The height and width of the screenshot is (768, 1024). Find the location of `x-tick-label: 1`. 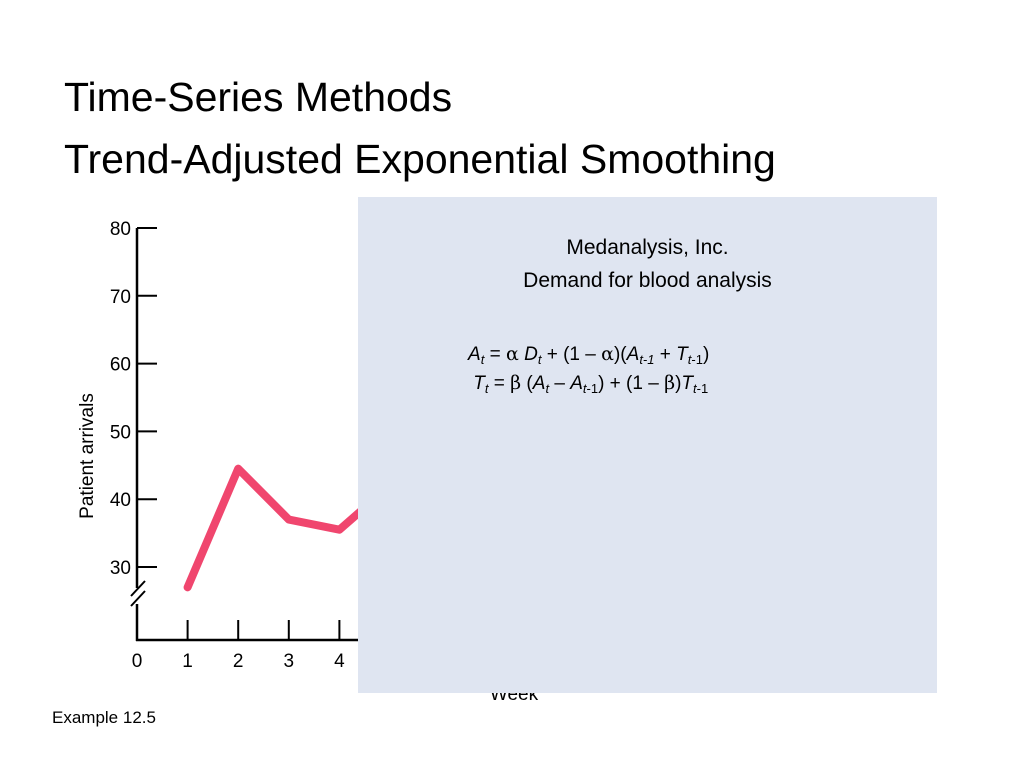

x-tick-label: 1 is located at coordinates (187, 661).